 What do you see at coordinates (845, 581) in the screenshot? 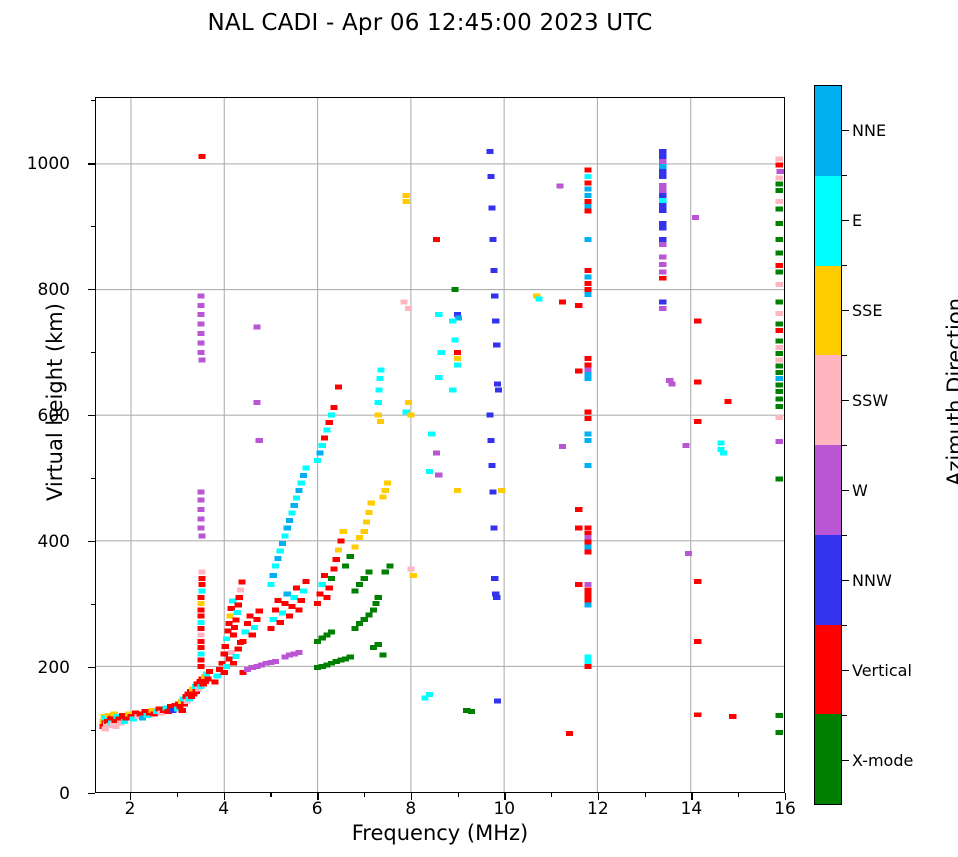
I see `colorbar-tick` at bounding box center [845, 581].